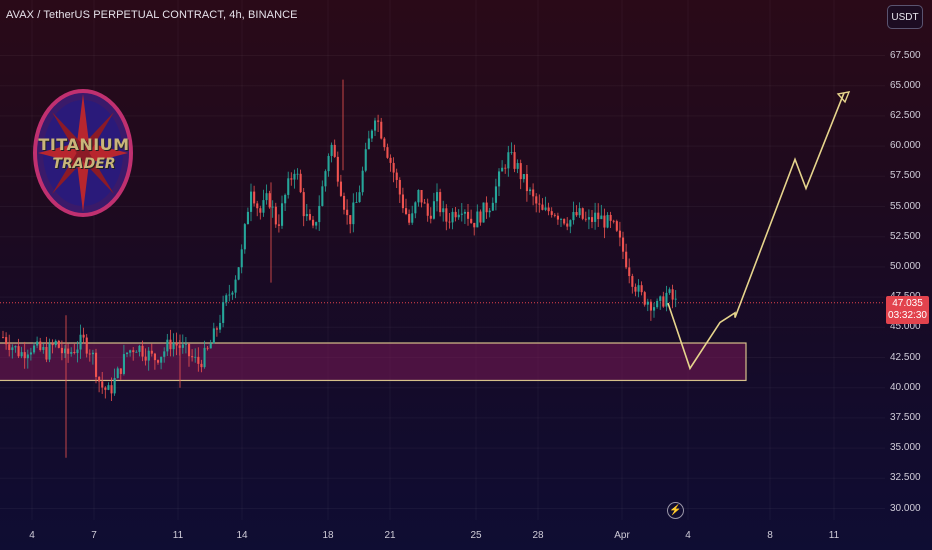 The image size is (932, 550). What do you see at coordinates (905, 17) in the screenshot?
I see `currency-button: USDT` at bounding box center [905, 17].